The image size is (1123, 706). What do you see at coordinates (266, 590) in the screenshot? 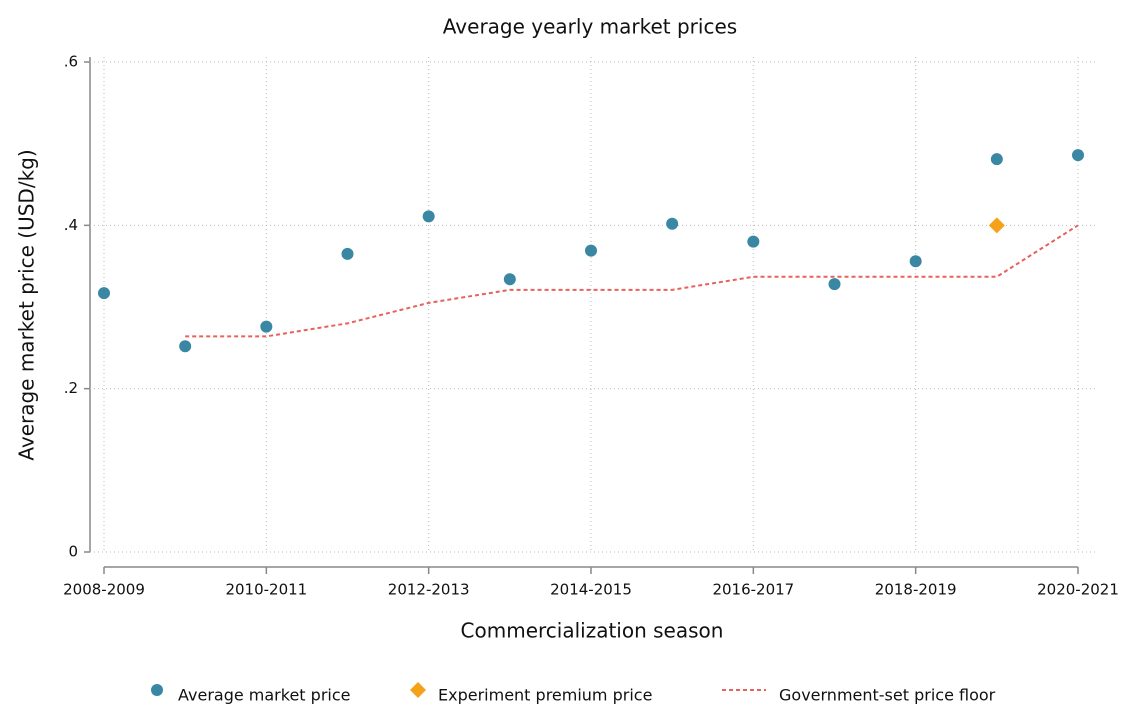
I see `x-tick-label: 2010-2011` at bounding box center [266, 590].